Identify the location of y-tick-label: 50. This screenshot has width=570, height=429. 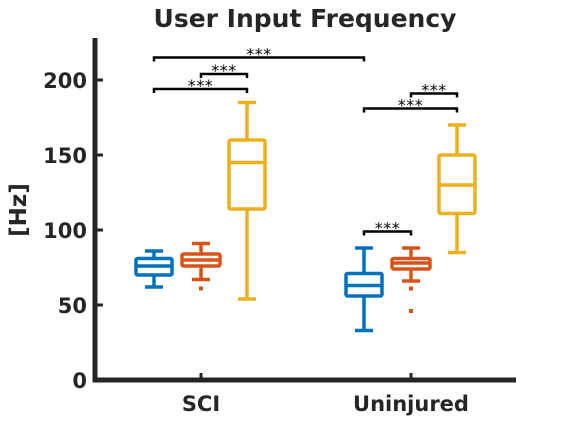
(72, 306).